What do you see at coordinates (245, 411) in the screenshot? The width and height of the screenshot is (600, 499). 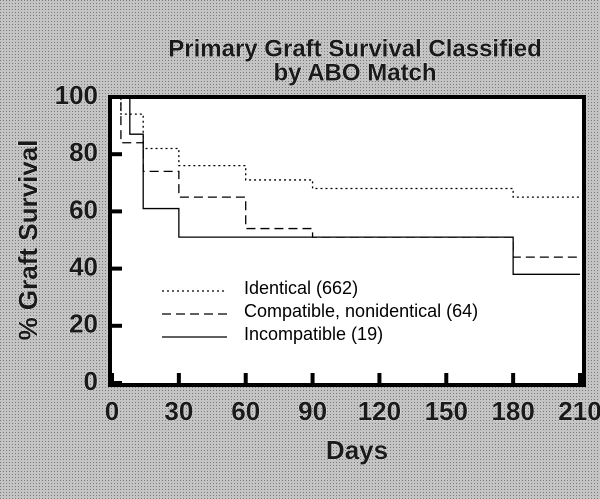 I see `x-tick-label: 60` at bounding box center [245, 411].